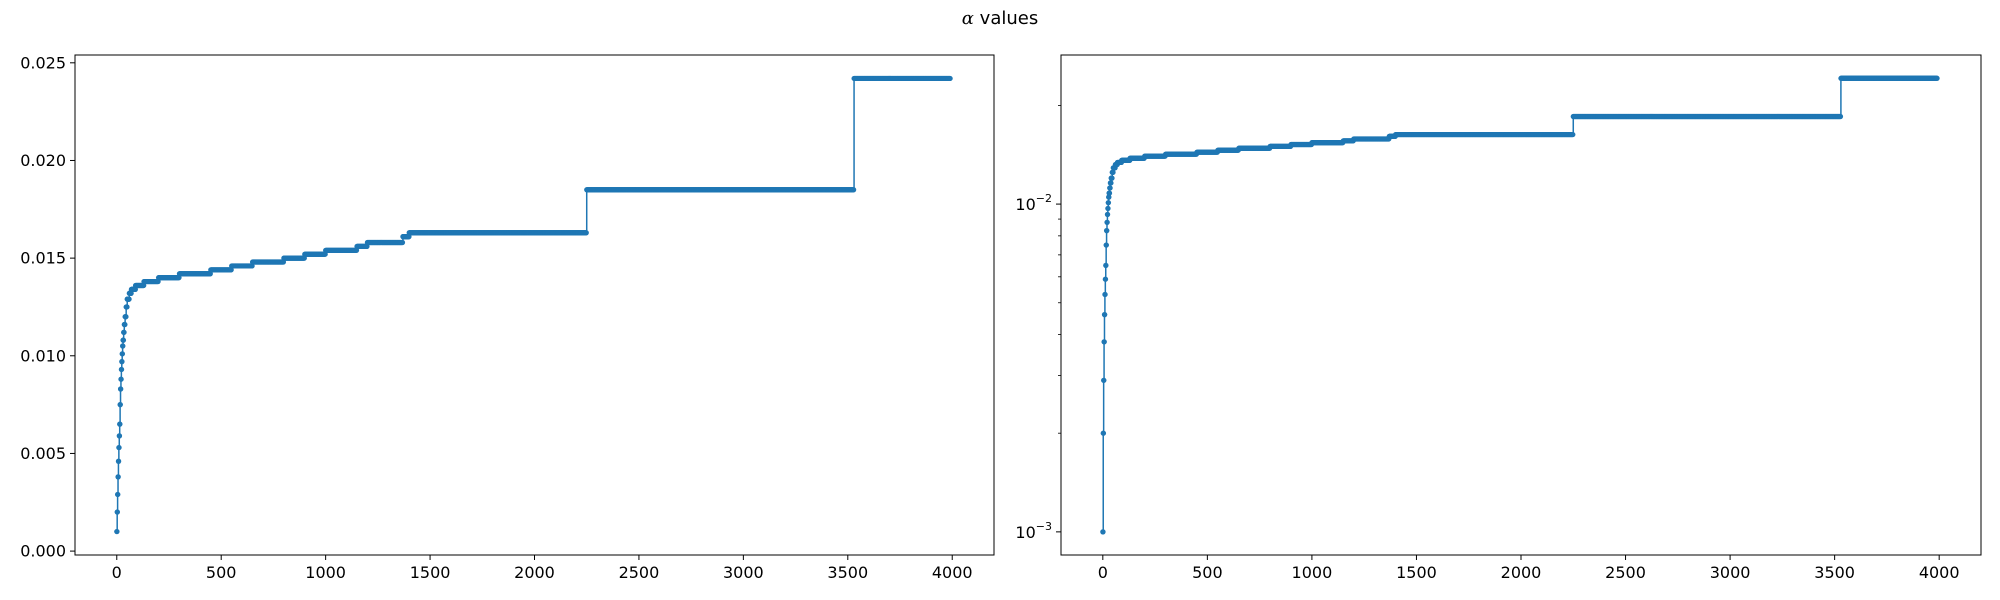  Describe the element at coordinates (43, 551) in the screenshot. I see `y-tick-label: 0.000` at that location.